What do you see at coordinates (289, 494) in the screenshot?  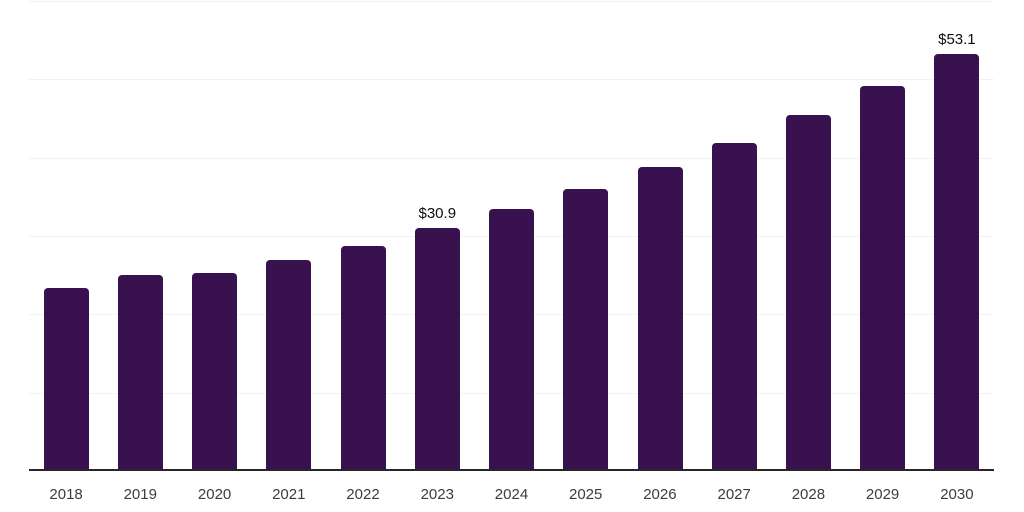 I see `x-tick-label-2021: 2021` at bounding box center [289, 494].